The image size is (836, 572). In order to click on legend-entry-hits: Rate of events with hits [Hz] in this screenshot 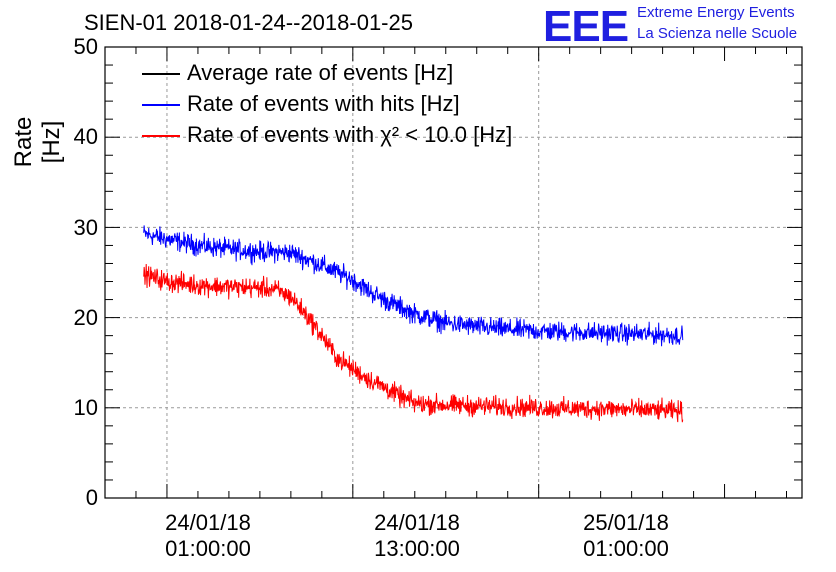, I will do `click(323, 103)`.